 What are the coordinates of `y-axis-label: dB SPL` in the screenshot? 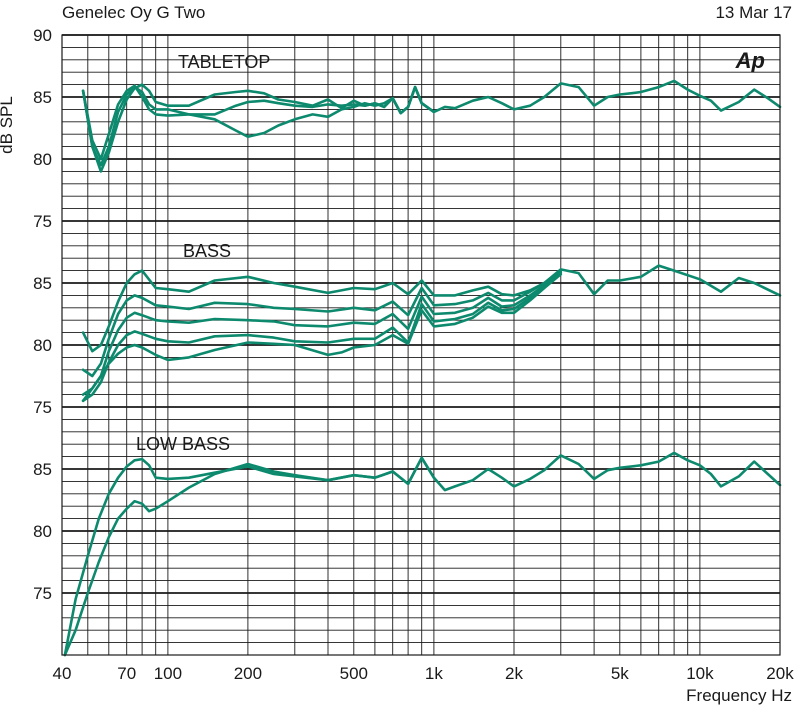 It's located at (8, 125).